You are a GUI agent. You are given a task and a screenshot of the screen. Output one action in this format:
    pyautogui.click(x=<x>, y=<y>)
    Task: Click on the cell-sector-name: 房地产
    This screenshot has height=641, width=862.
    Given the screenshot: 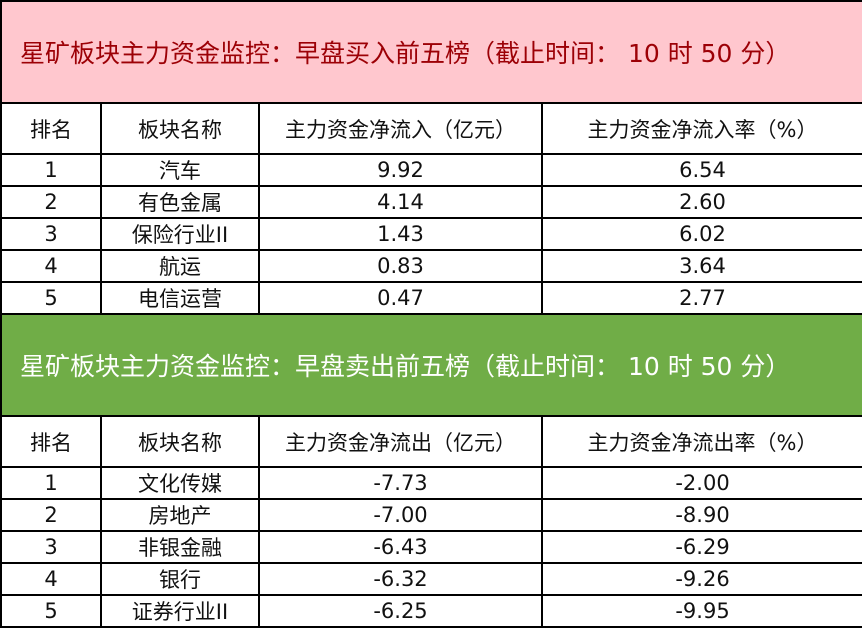 What is the action you would take?
    pyautogui.click(x=180, y=515)
    